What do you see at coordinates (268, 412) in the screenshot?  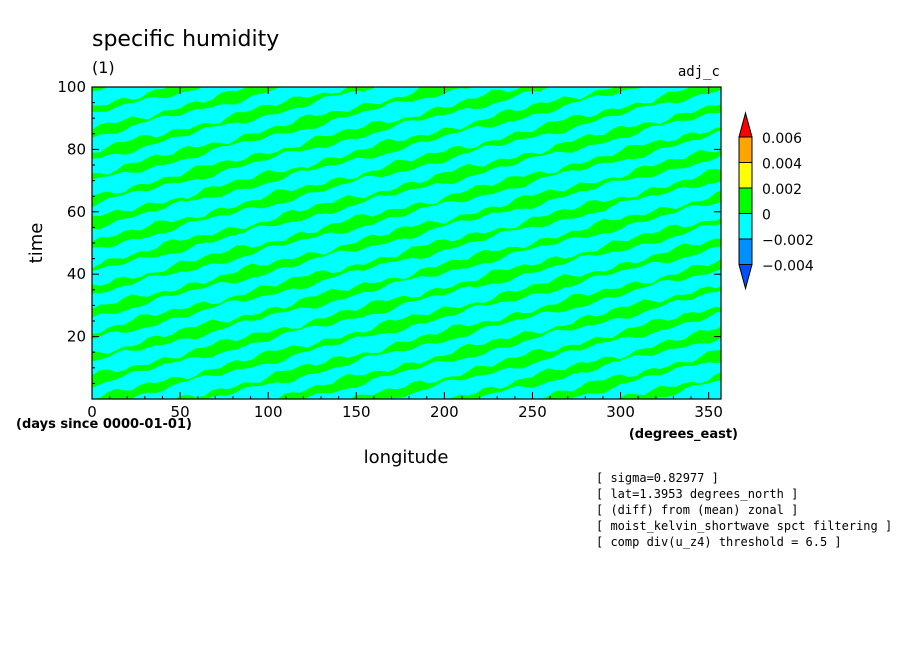 I see `x-tick-label: 100` at bounding box center [268, 412].